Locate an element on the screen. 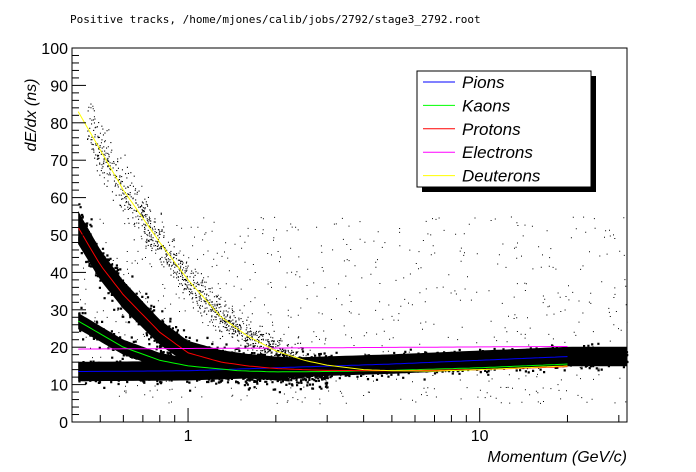  curve-electrons is located at coordinates (323, 348).